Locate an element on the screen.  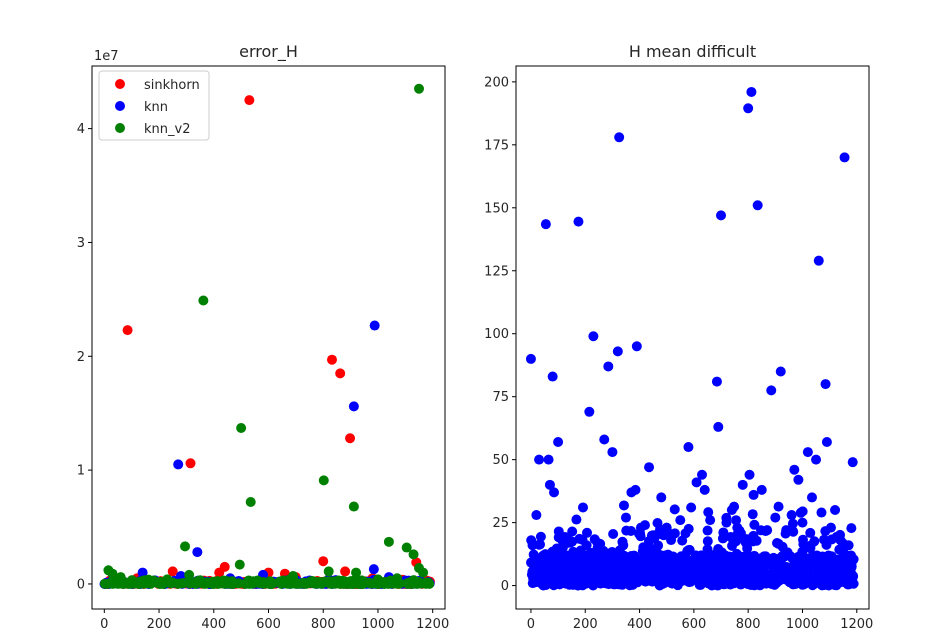
left-legend: sinkhorn knn knn_v2 is located at coordinates (154, 105).